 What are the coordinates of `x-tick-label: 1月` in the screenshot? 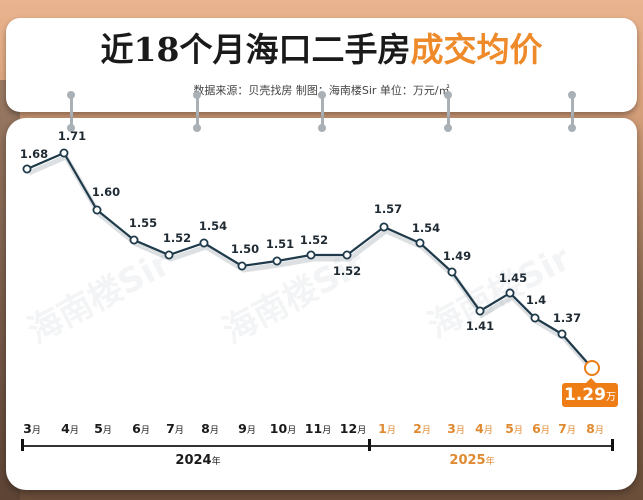 It's located at (387, 428).